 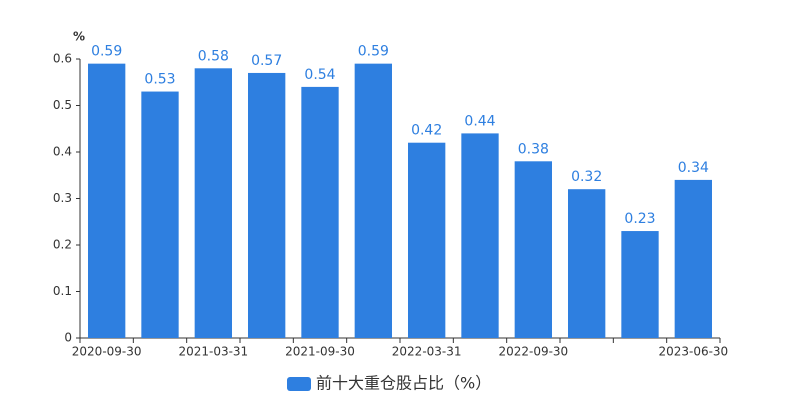 I want to click on x-tick-label: 2022-09-30, so click(x=533, y=352).